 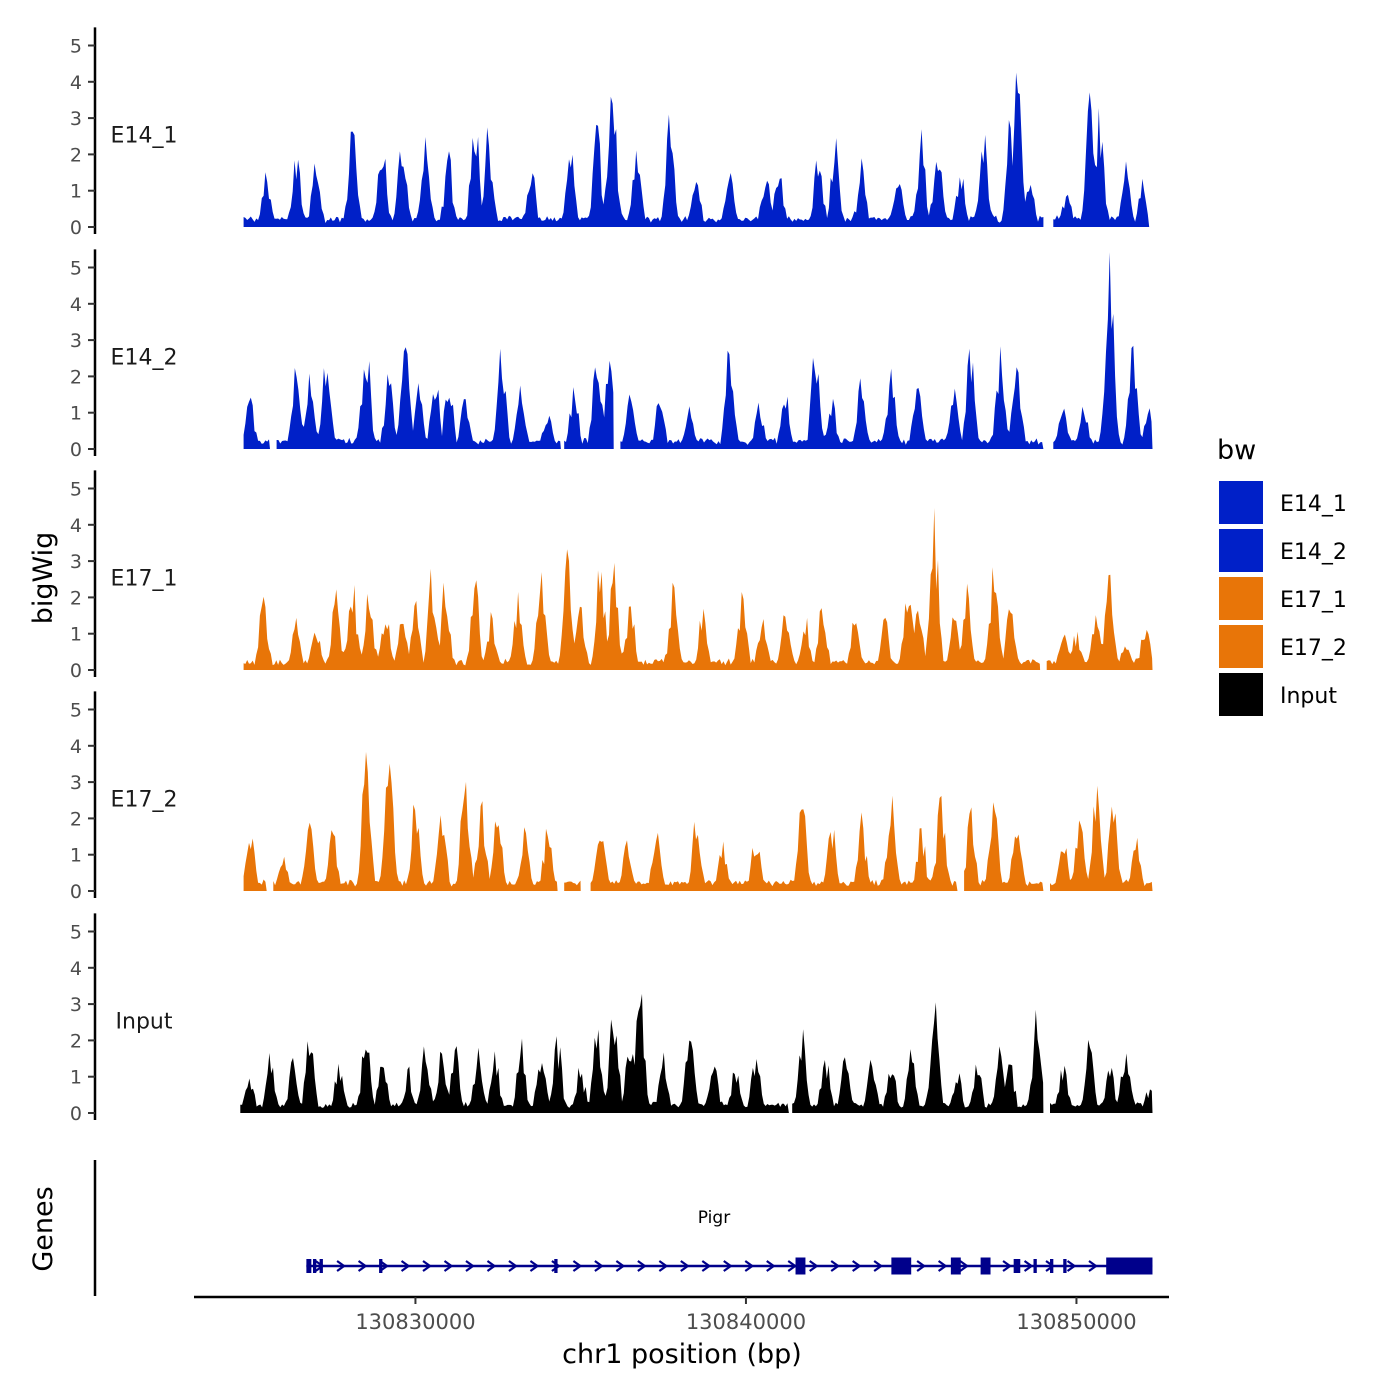 I want to click on track-label-E17_1: E17_1, so click(x=144, y=578).